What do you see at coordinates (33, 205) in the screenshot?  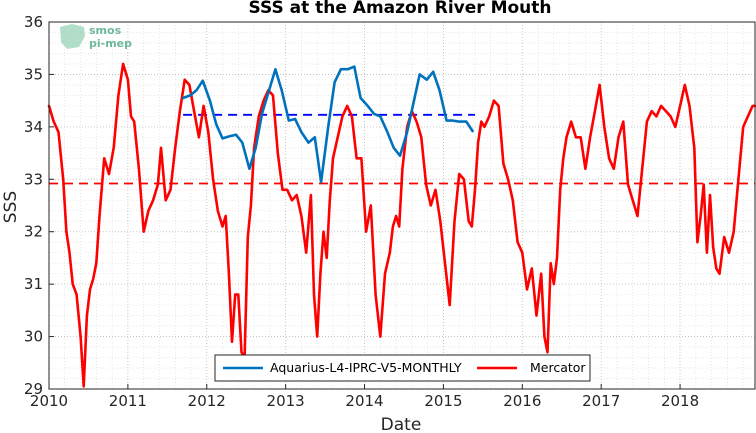 I see `y-tick-labels: 29 30 31 32 33 34 35 36` at bounding box center [33, 205].